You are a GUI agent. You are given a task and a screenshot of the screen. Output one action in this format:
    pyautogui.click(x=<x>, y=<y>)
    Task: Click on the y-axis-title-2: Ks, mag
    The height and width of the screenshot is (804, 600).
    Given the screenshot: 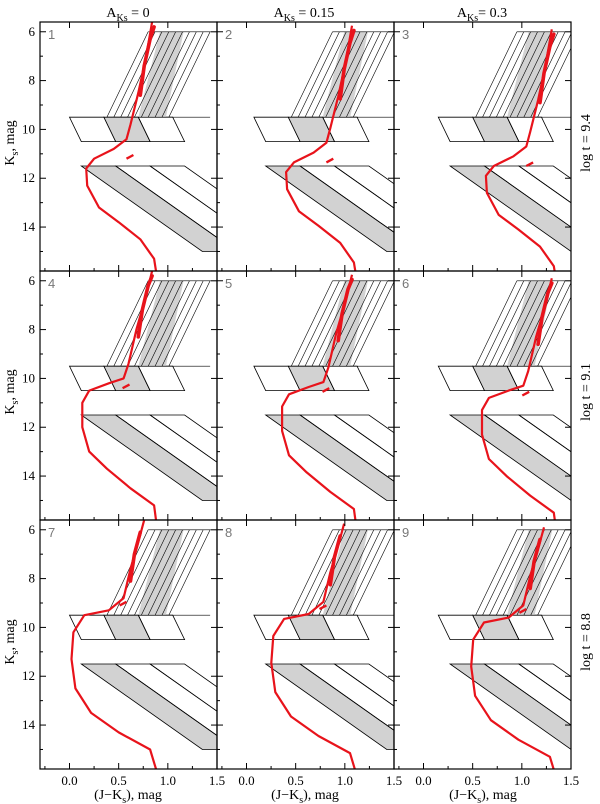 What is the action you would take?
    pyautogui.click(x=12, y=391)
    